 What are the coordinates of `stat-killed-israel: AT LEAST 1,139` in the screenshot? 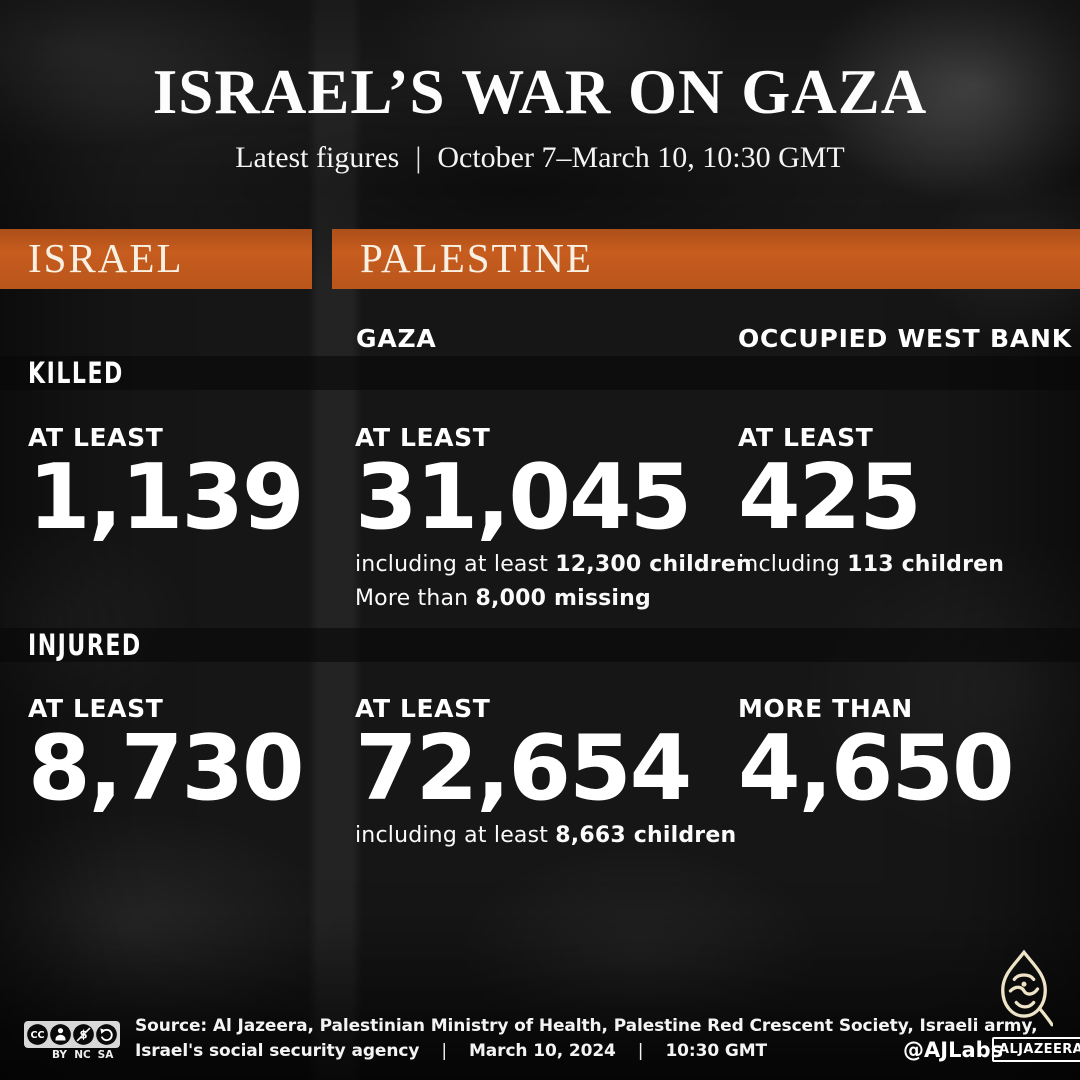 It's located at (166, 486).